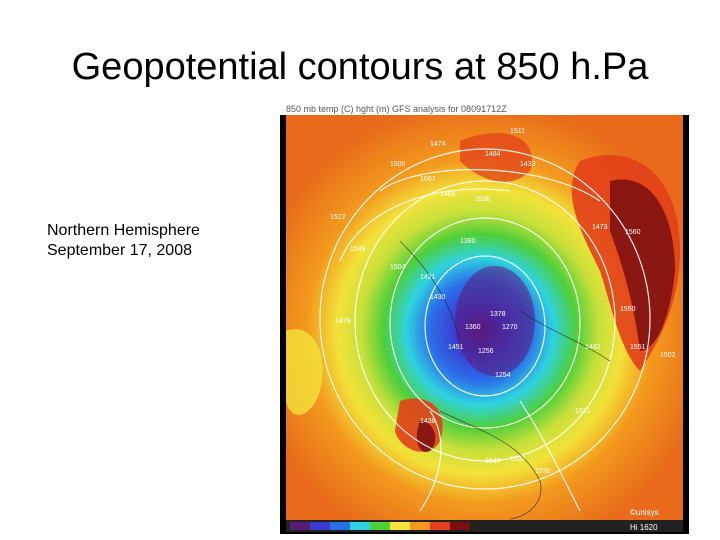 The width and height of the screenshot is (720, 540). Describe the element at coordinates (668, 355) in the screenshot. I see `contour-label: 1502` at that location.